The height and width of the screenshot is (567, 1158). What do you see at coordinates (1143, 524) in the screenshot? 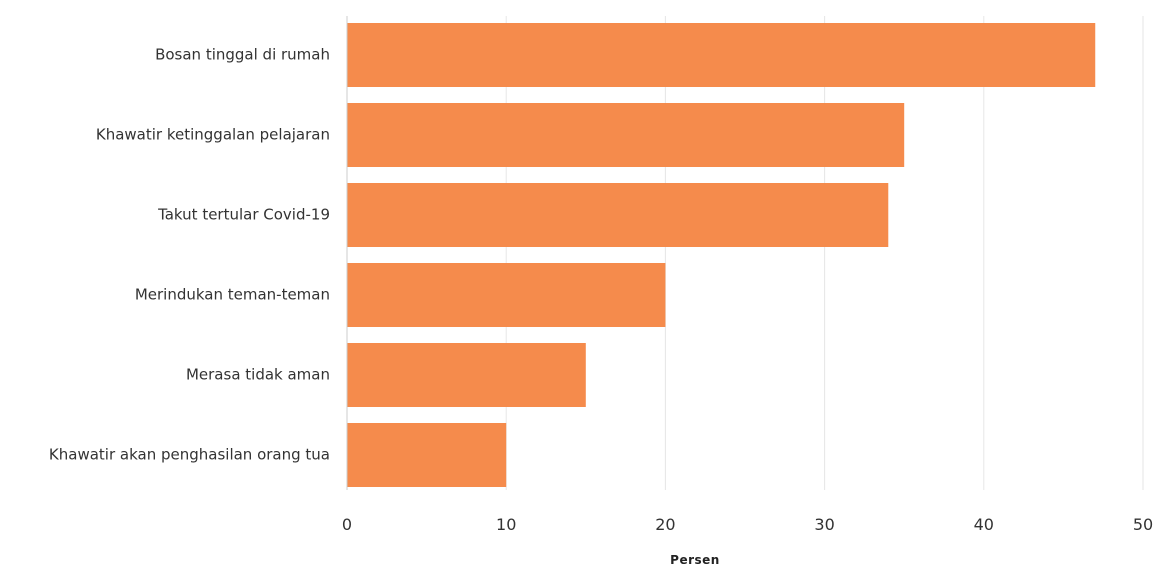
I see `x-tick-label: 50` at bounding box center [1143, 524].